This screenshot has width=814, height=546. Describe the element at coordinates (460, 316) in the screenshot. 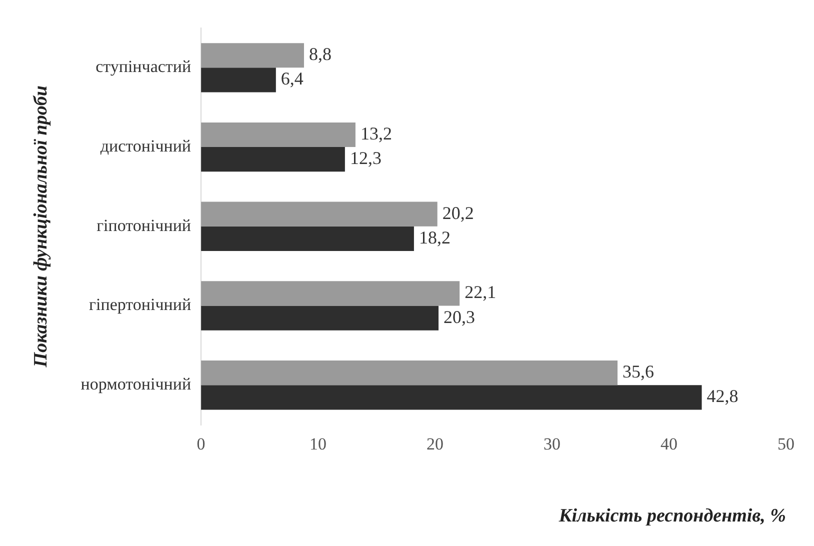

I see `data-label: 20,3` at that location.